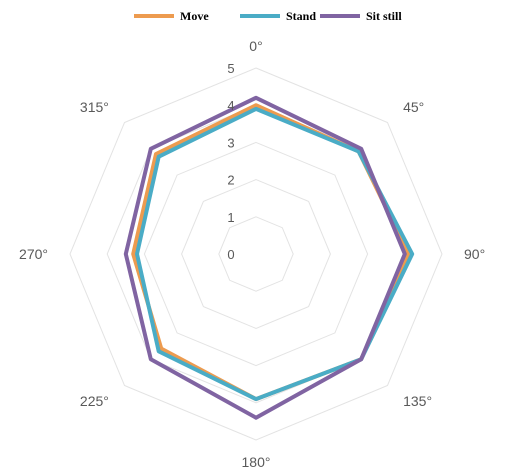  I want to click on tick-label: 3, so click(230, 142).